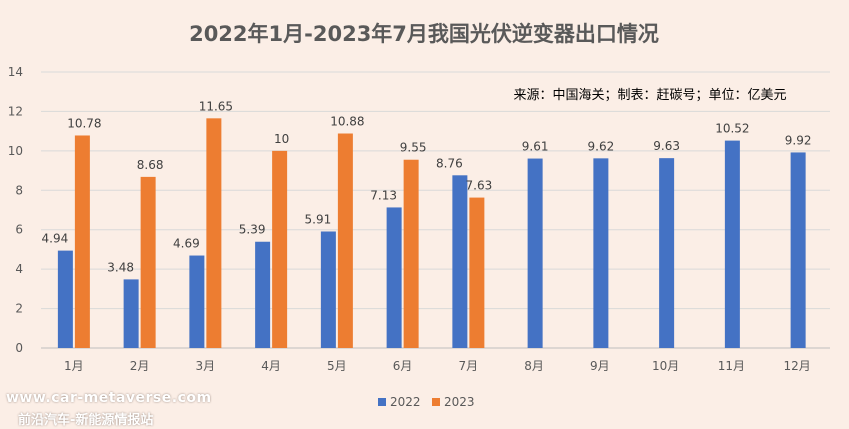 Image resolution: width=849 pixels, height=429 pixels. I want to click on chart-title: 2022年1月-2023年7月我国光伏逆变器出口情况, so click(424, 34).